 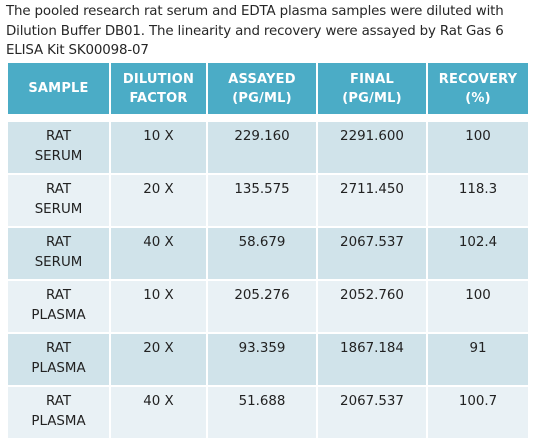 I want to click on table-row: RAT SERUM 40 X 58.679 2067.537 102.4, so click(x=268, y=253).